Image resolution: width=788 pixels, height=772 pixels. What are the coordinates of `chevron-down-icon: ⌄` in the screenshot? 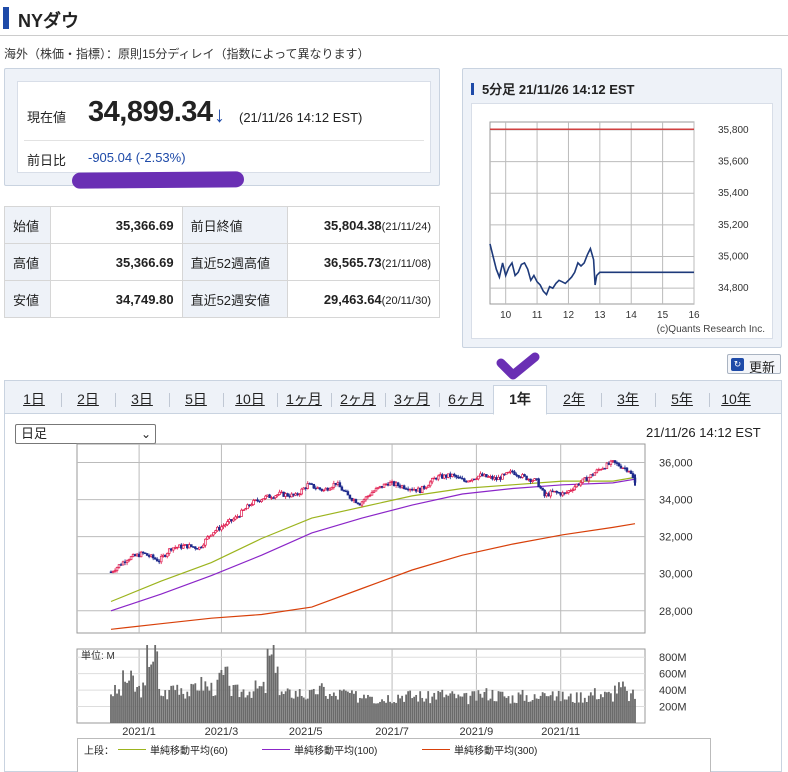 It's located at (145, 434).